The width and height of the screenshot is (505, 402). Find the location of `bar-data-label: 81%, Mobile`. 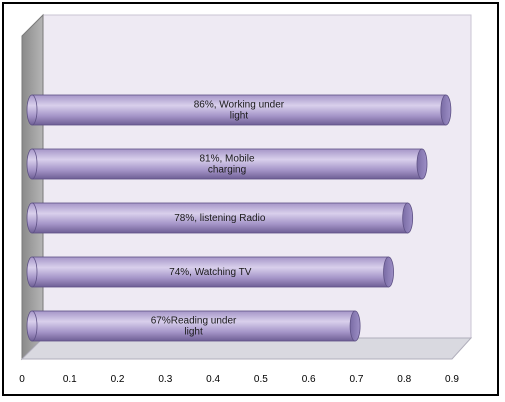

bar-data-label: 81%, Mobile is located at coordinates (226, 159).